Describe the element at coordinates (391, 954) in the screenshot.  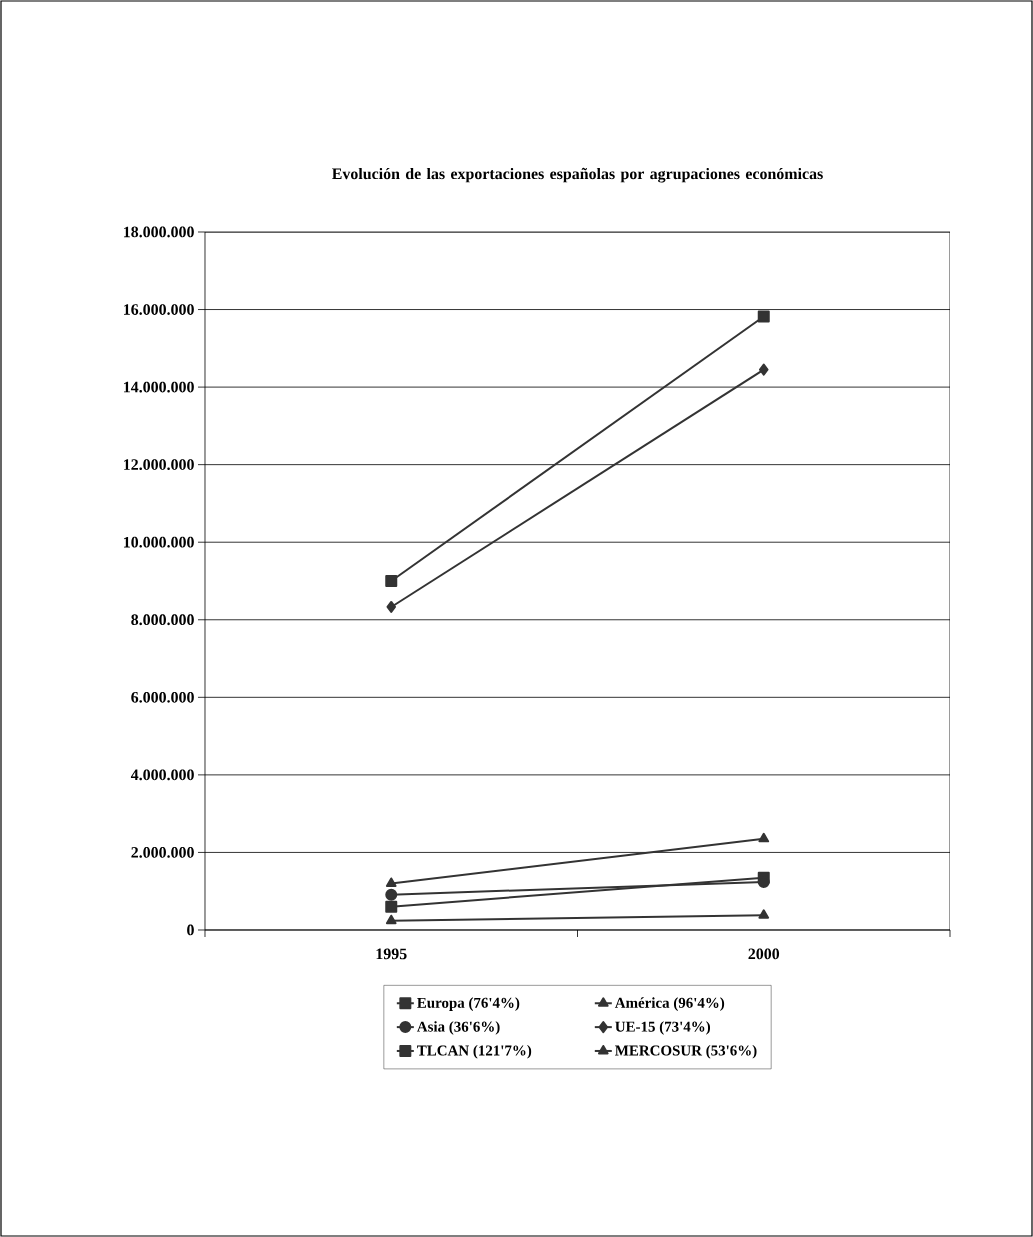
I see `x-tick-label: 1995` at that location.